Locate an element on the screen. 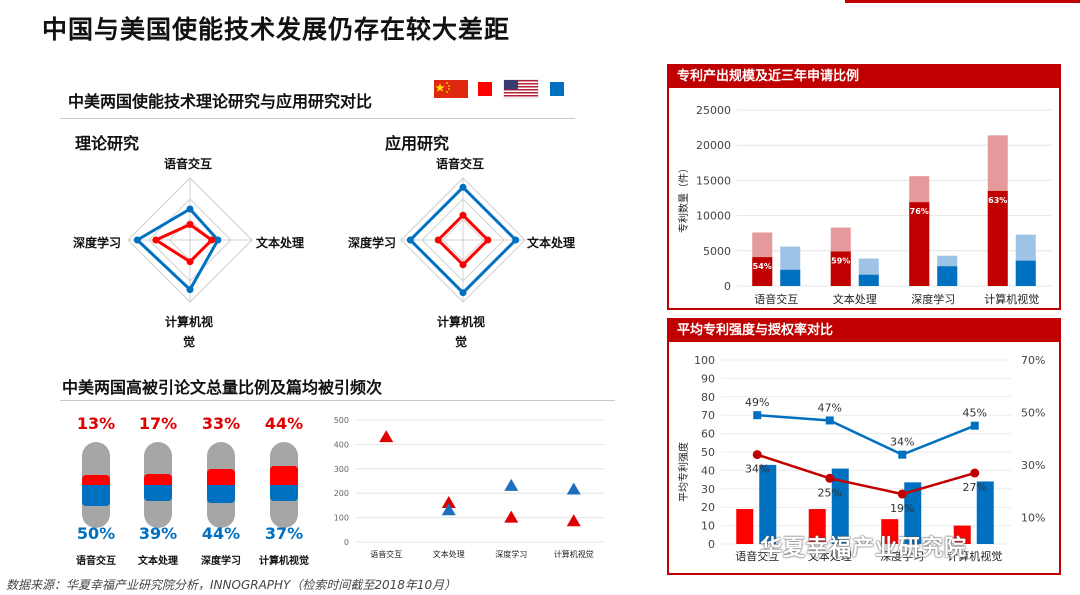 This screenshot has width=1080, height=595. us-legend-swatch is located at coordinates (557, 89).